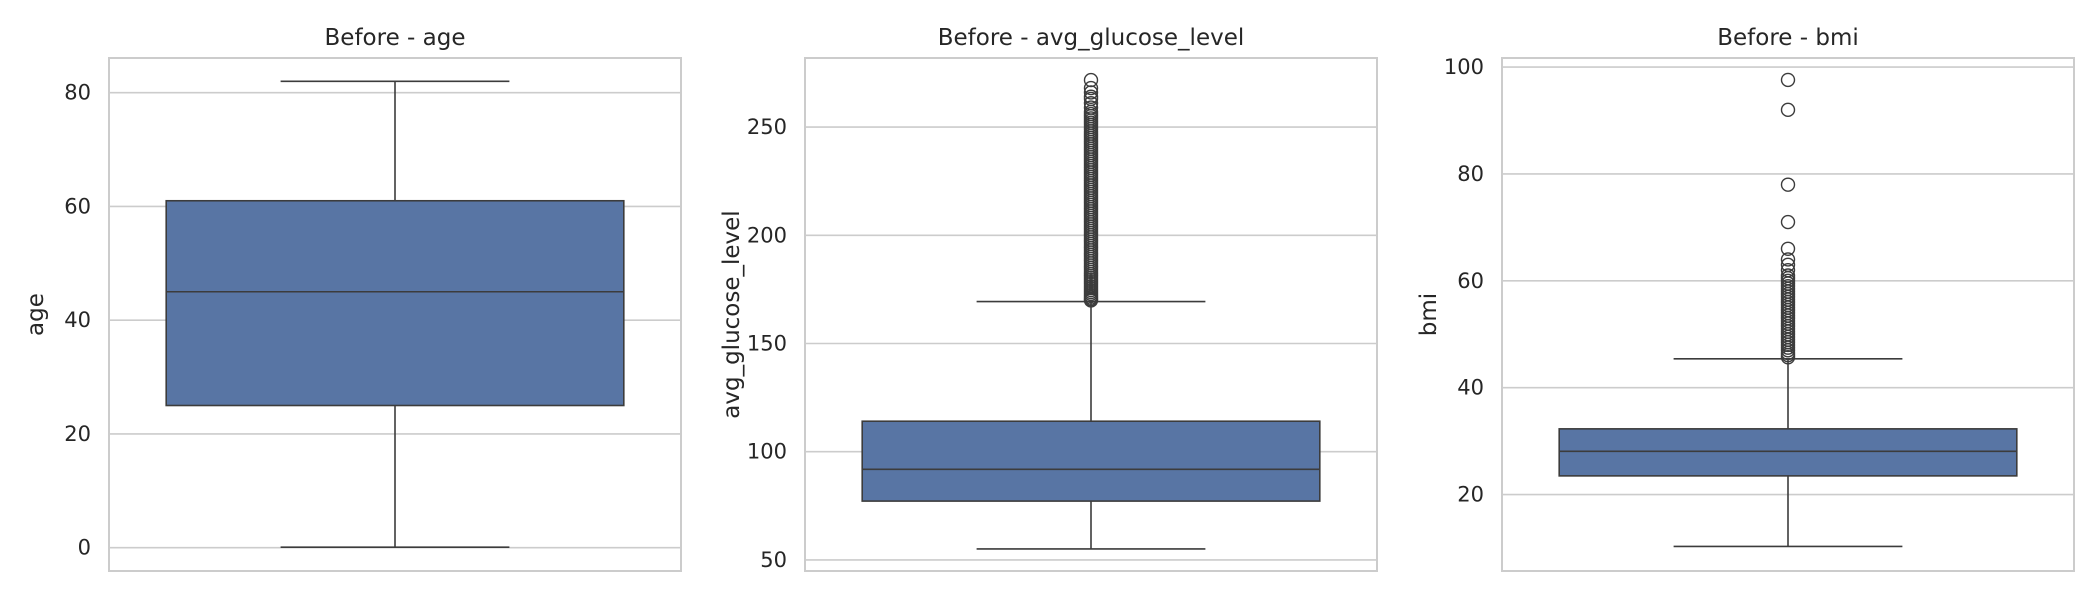 The height and width of the screenshot is (600, 2100). Describe the element at coordinates (732, 314) in the screenshot. I see `y-axis-label: avg_glucose_level` at that location.